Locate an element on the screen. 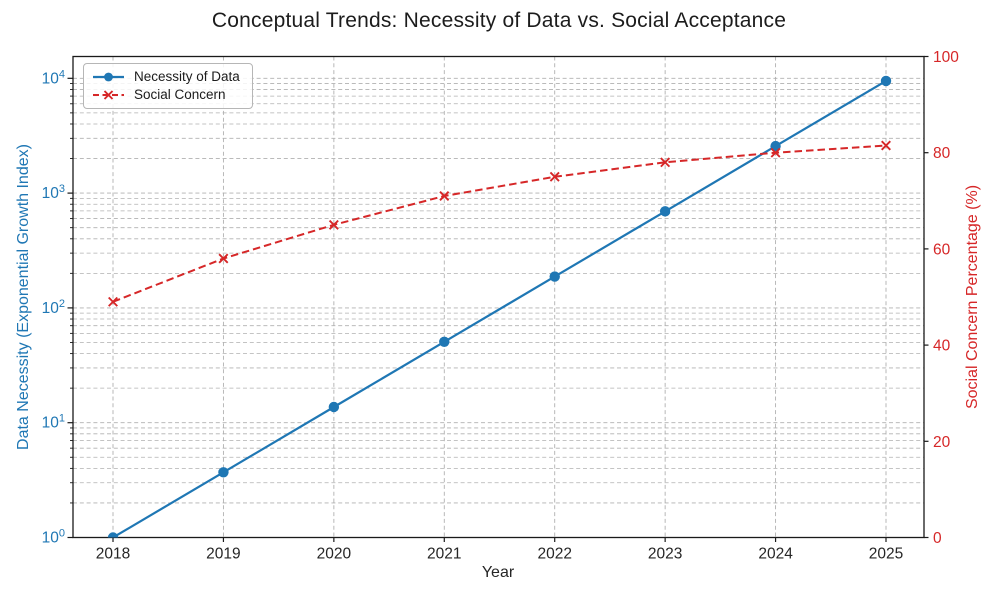 This screenshot has height=600, width=1000. left-tick-label: 10² is located at coordinates (53, 307).